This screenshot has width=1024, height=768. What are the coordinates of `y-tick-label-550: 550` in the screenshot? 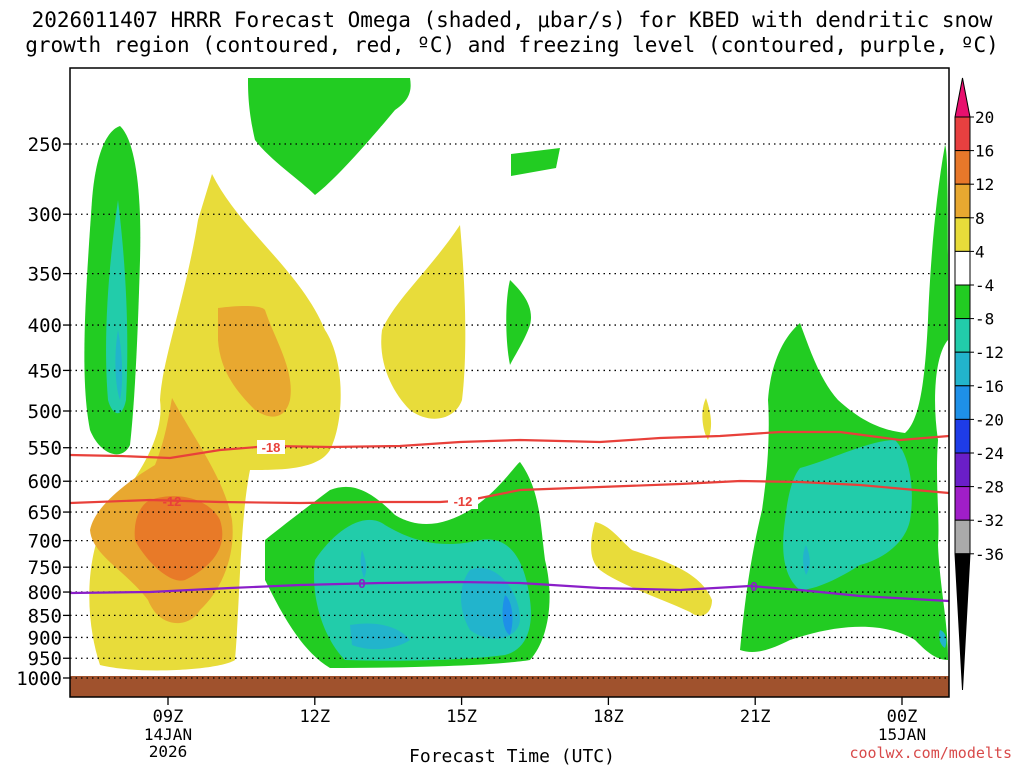 It's located at (45, 449).